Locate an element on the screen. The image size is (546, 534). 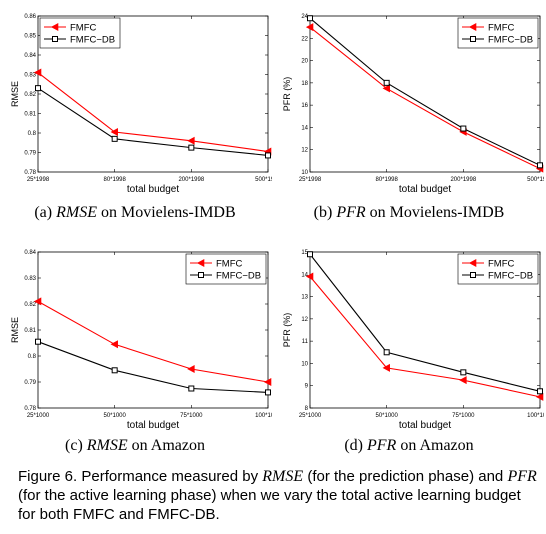
y-tick-label: 12 is located at coordinates (304, 151).